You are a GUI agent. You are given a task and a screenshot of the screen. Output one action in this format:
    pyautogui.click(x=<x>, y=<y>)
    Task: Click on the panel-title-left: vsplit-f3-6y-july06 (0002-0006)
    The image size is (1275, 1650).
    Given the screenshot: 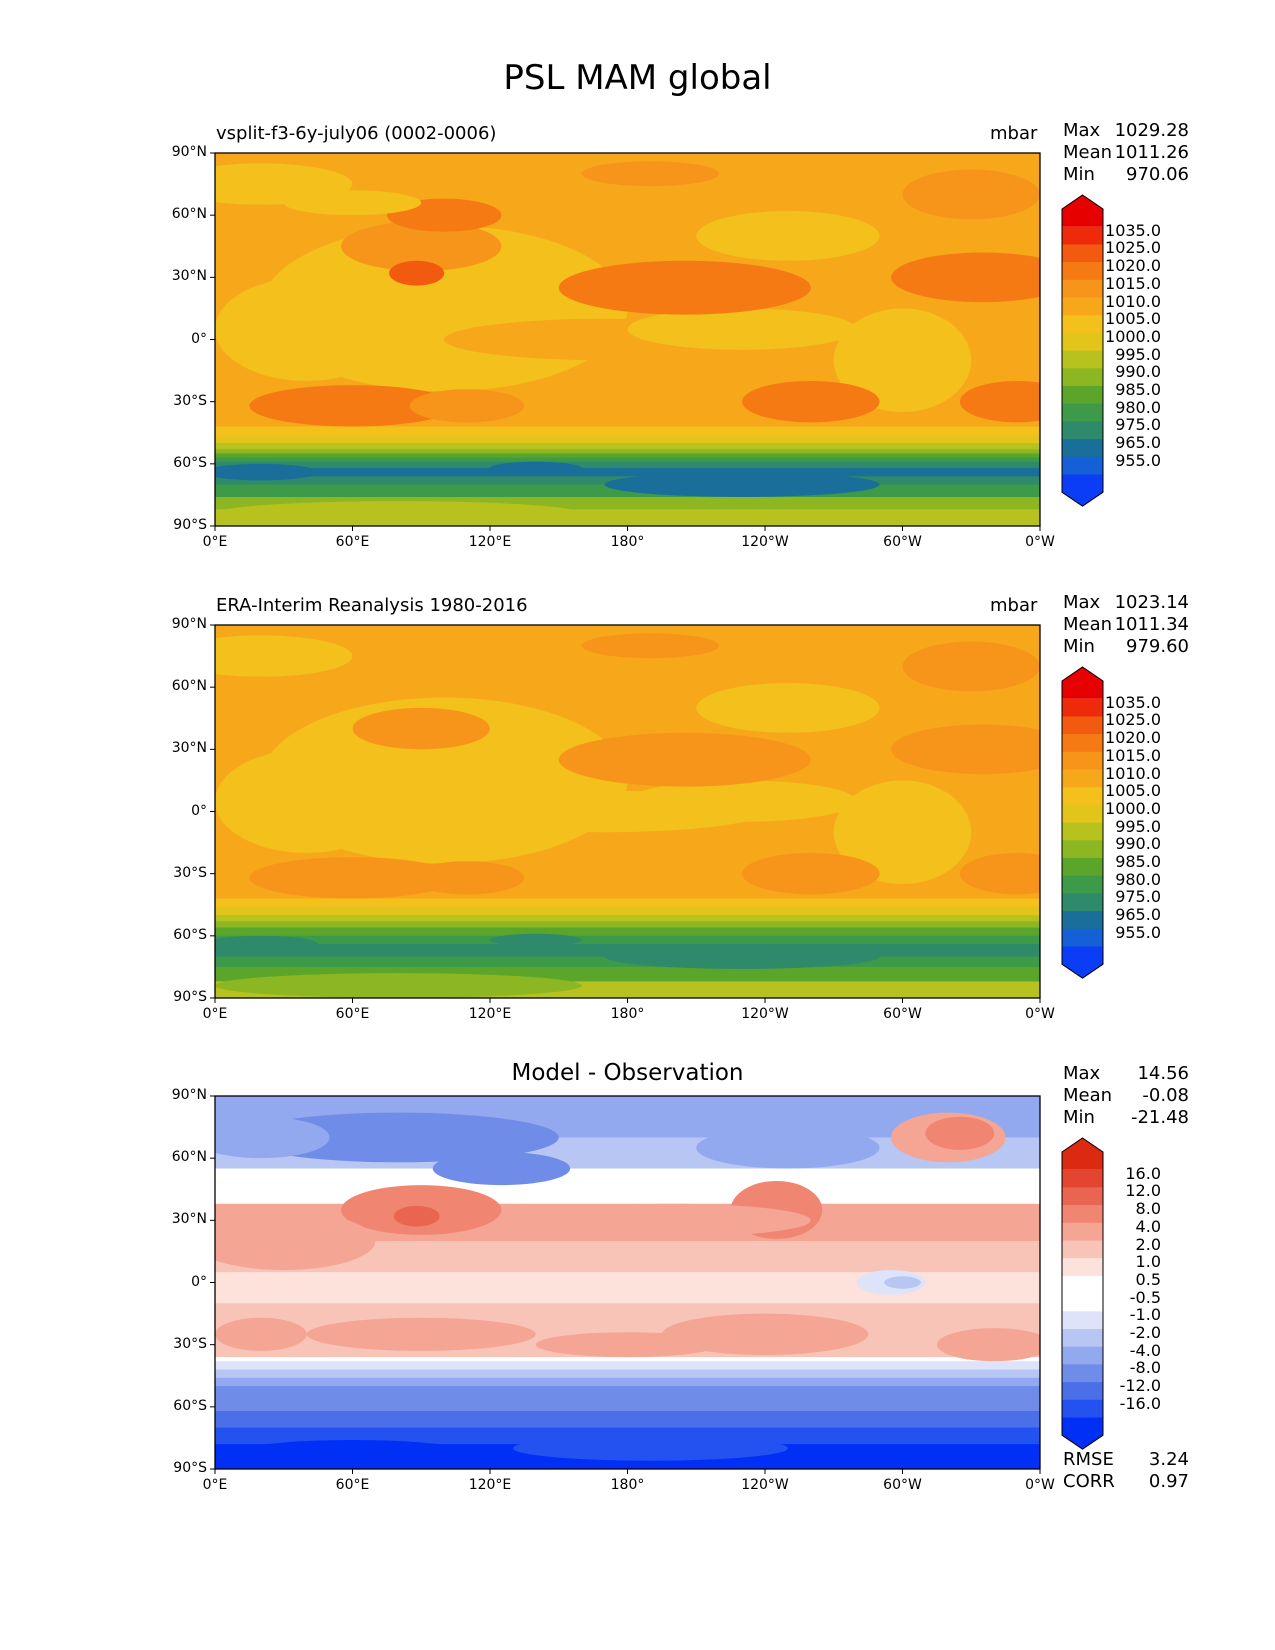 What is the action you would take?
    pyautogui.click(x=356, y=133)
    